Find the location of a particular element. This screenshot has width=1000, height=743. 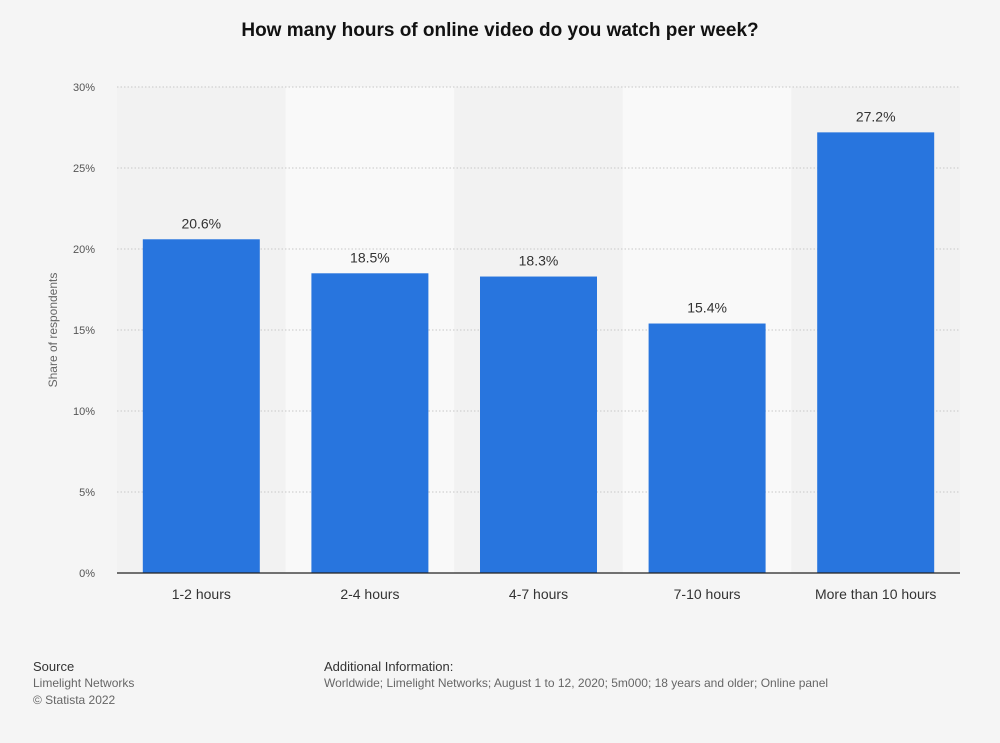

y-tick-label: 15% is located at coordinates (84, 331).